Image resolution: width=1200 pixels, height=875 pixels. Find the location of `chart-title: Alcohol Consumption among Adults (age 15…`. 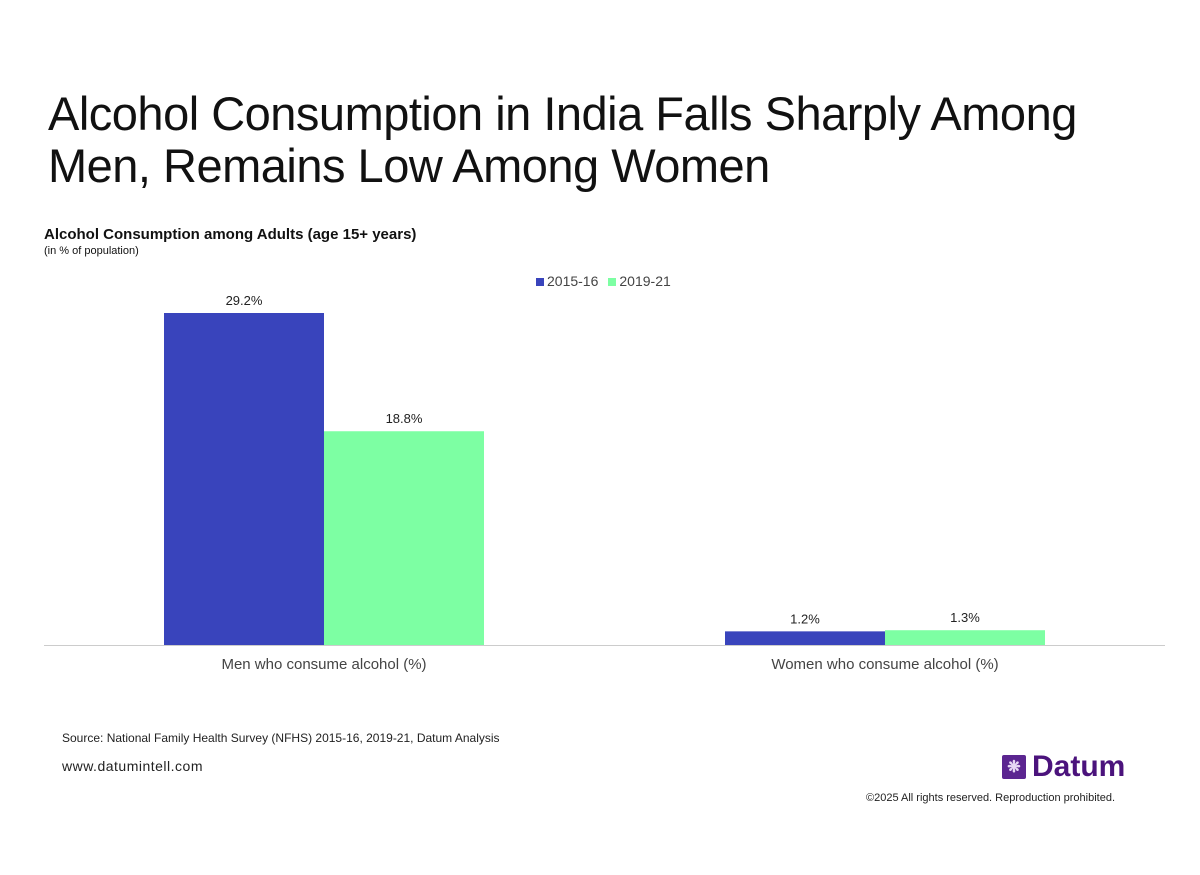

chart-title: Alcohol Consumption among Adults (age 15… is located at coordinates (230, 234).